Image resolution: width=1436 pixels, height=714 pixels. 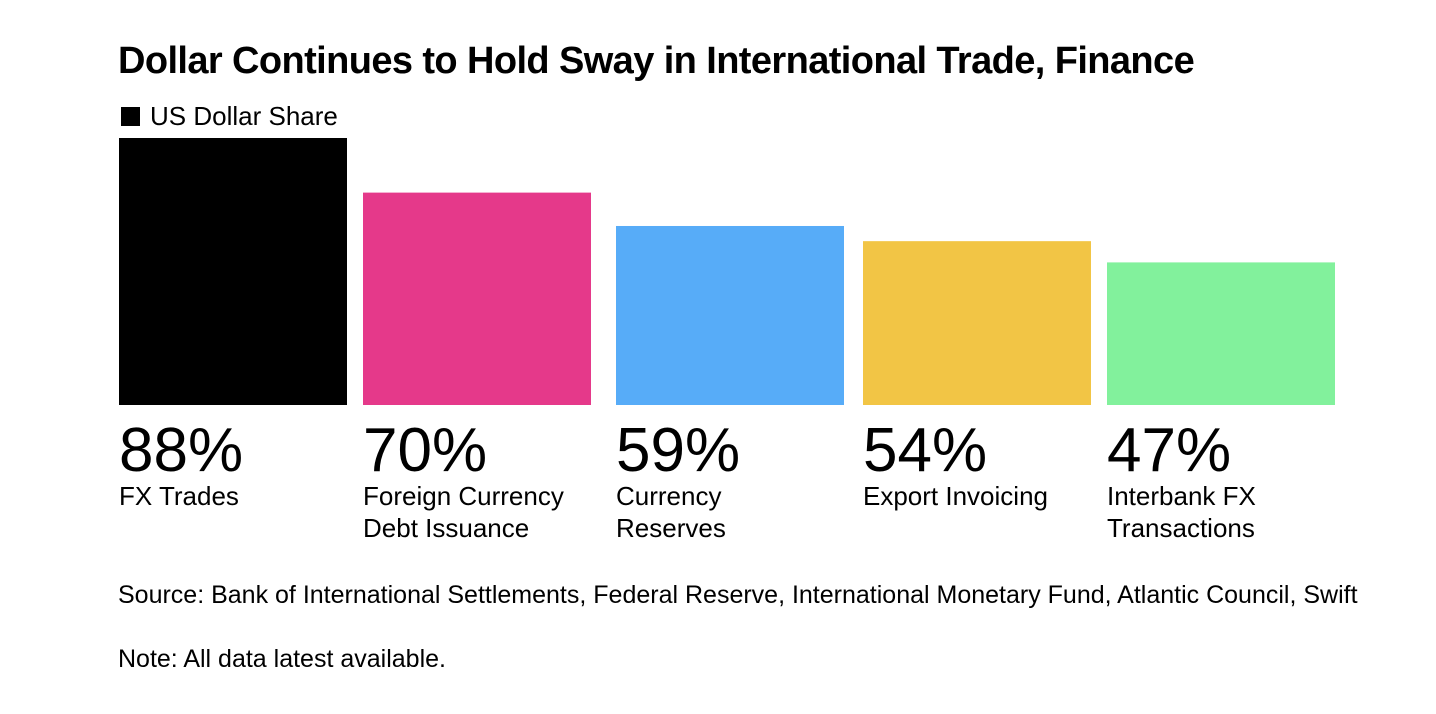 What do you see at coordinates (446, 528) in the screenshot?
I see `category-label-1-line-1: Debt Issuance` at bounding box center [446, 528].